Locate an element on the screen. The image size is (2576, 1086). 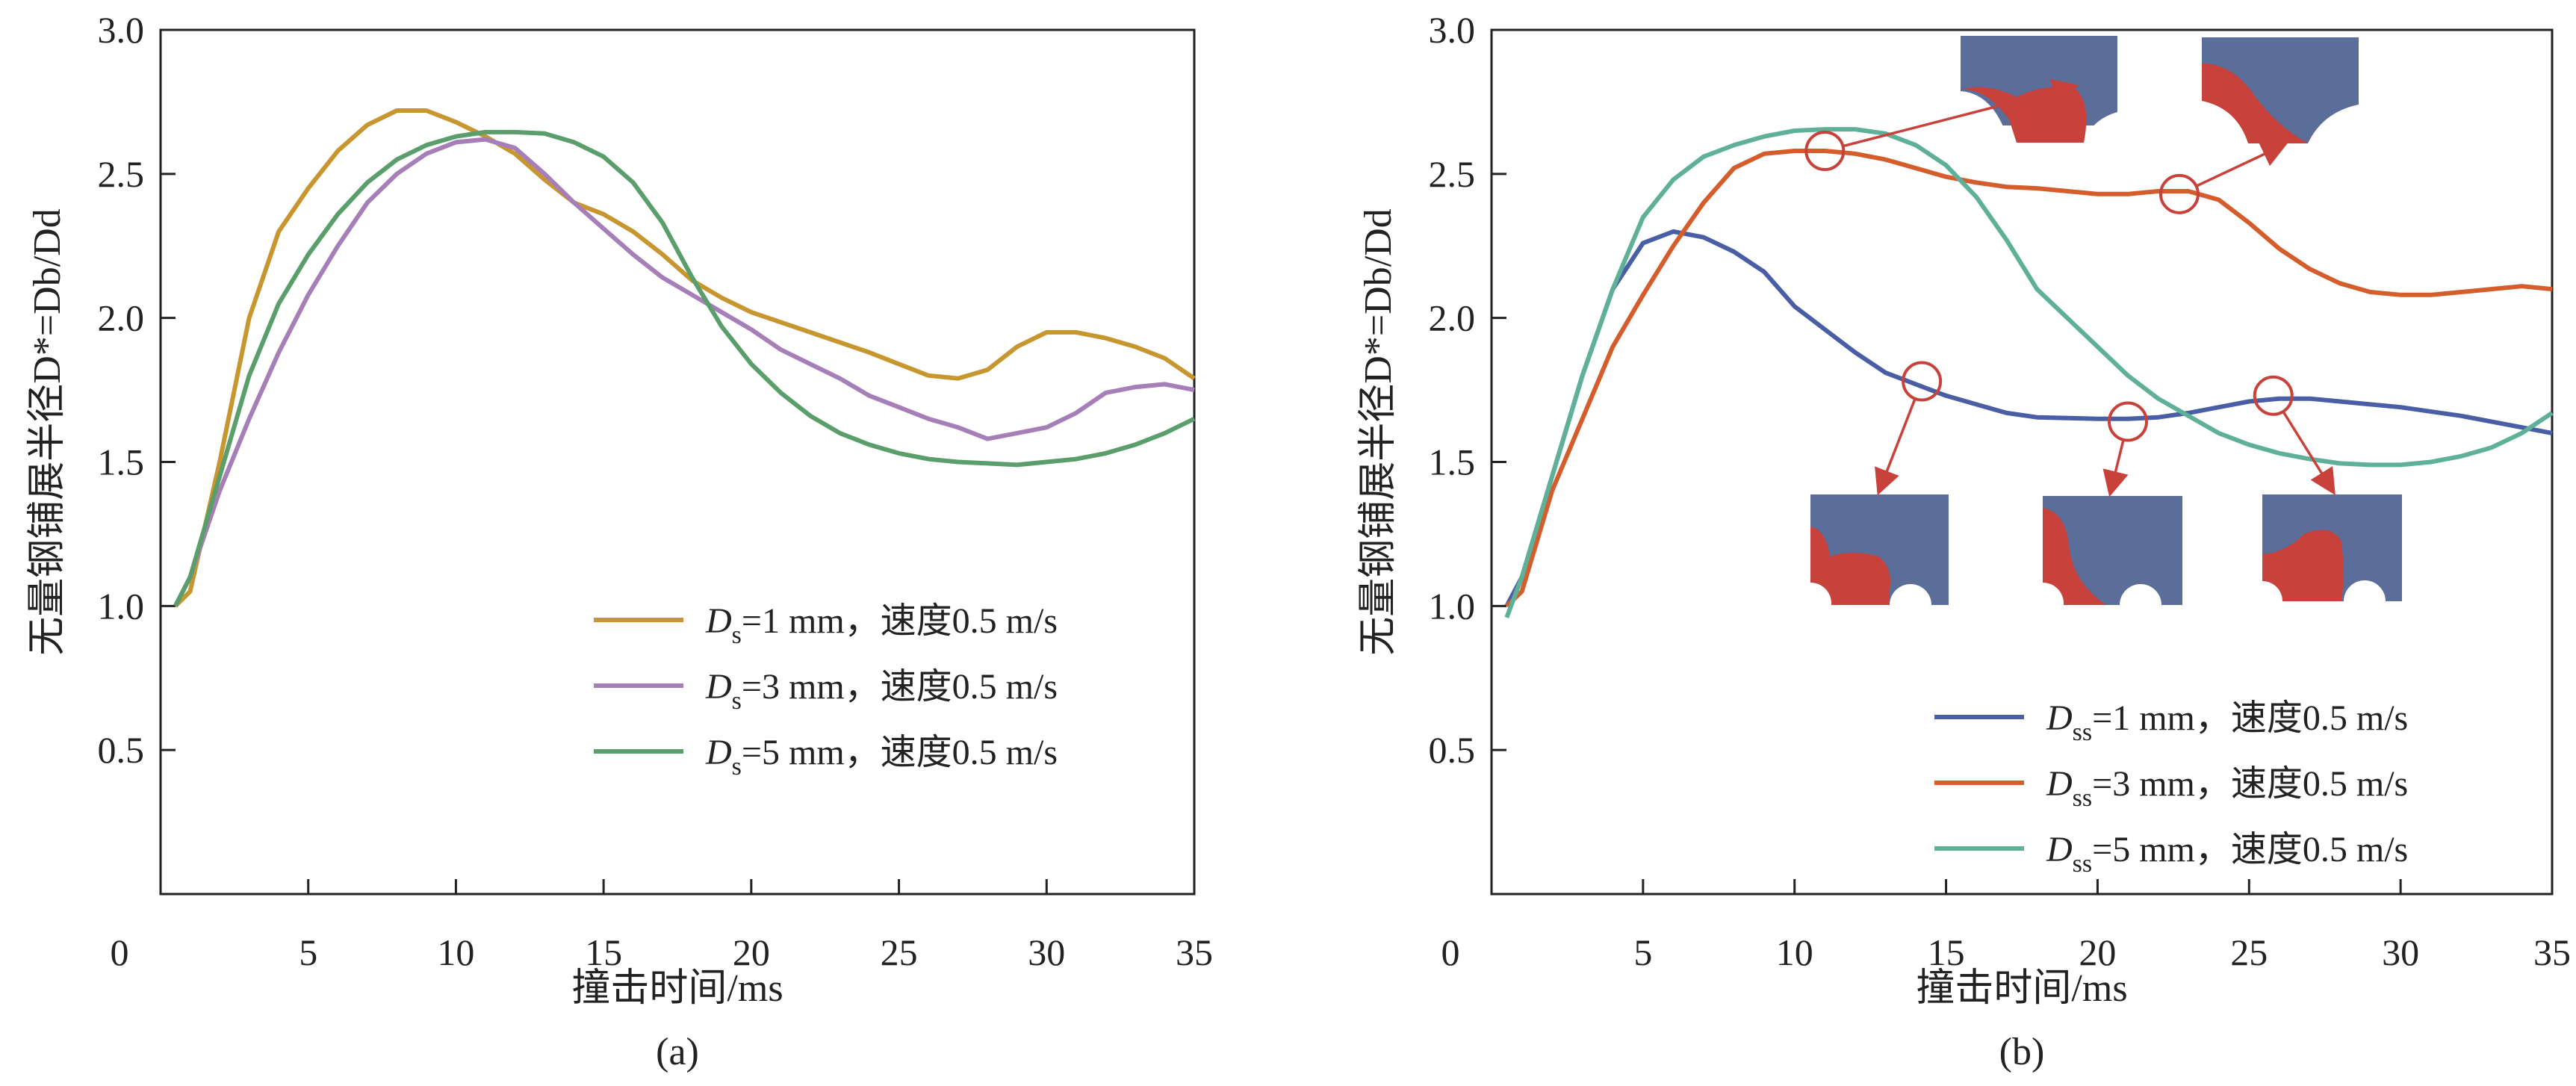
annotations is located at coordinates (2070, 287).